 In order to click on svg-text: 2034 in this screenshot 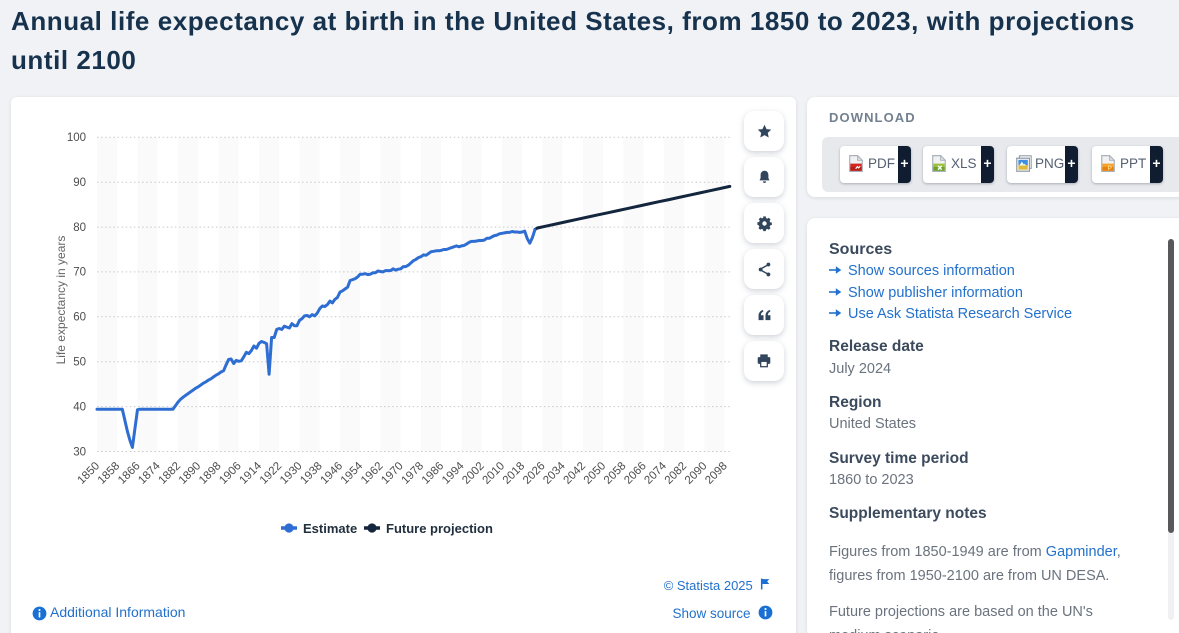, I will do `click(554, 473)`.